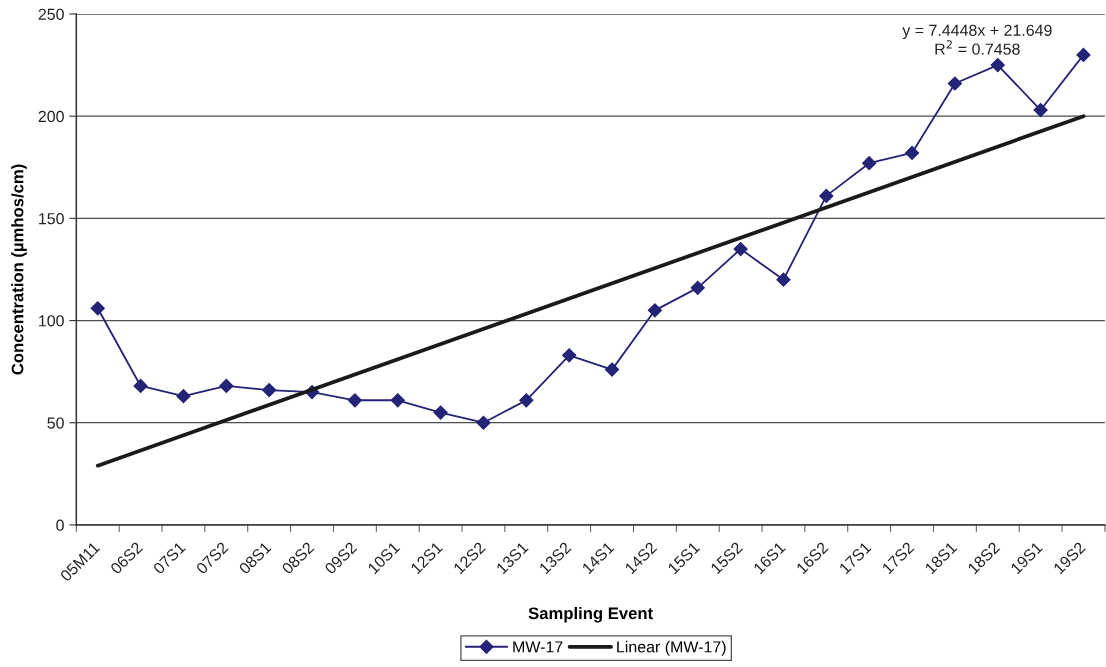  What do you see at coordinates (60, 525) in the screenshot?
I see `y-tick-label: 0` at bounding box center [60, 525].